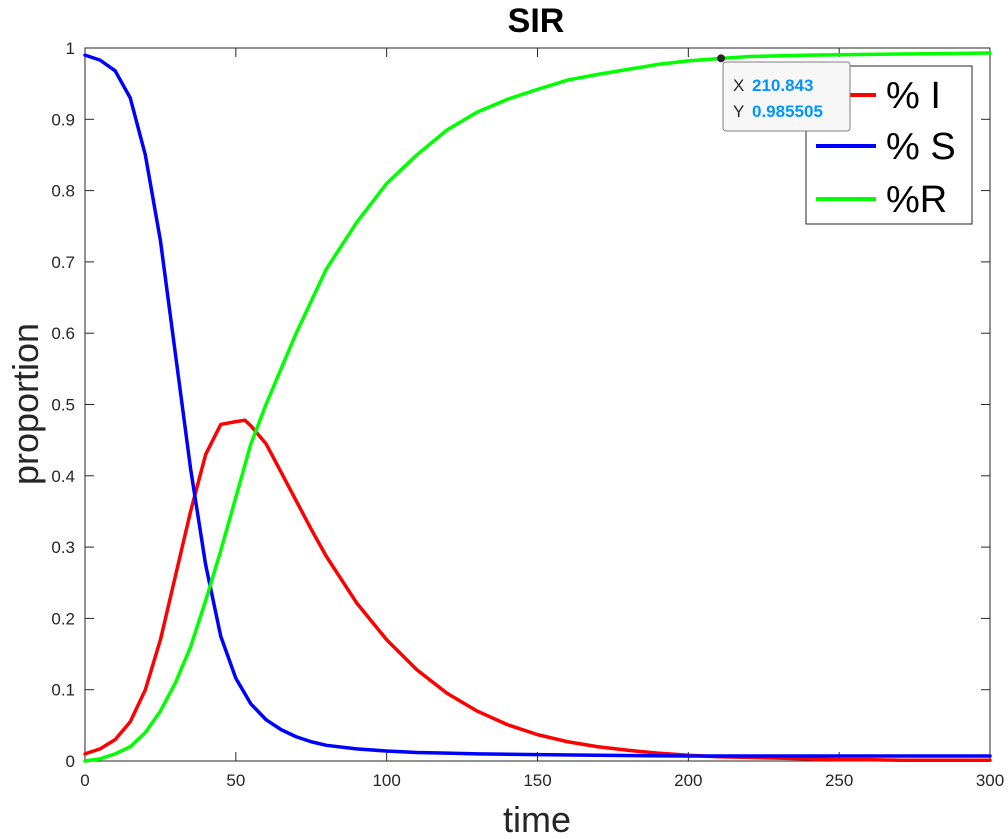 This screenshot has width=1008, height=839. I want to click on x-tick-label: 100, so click(386, 780).